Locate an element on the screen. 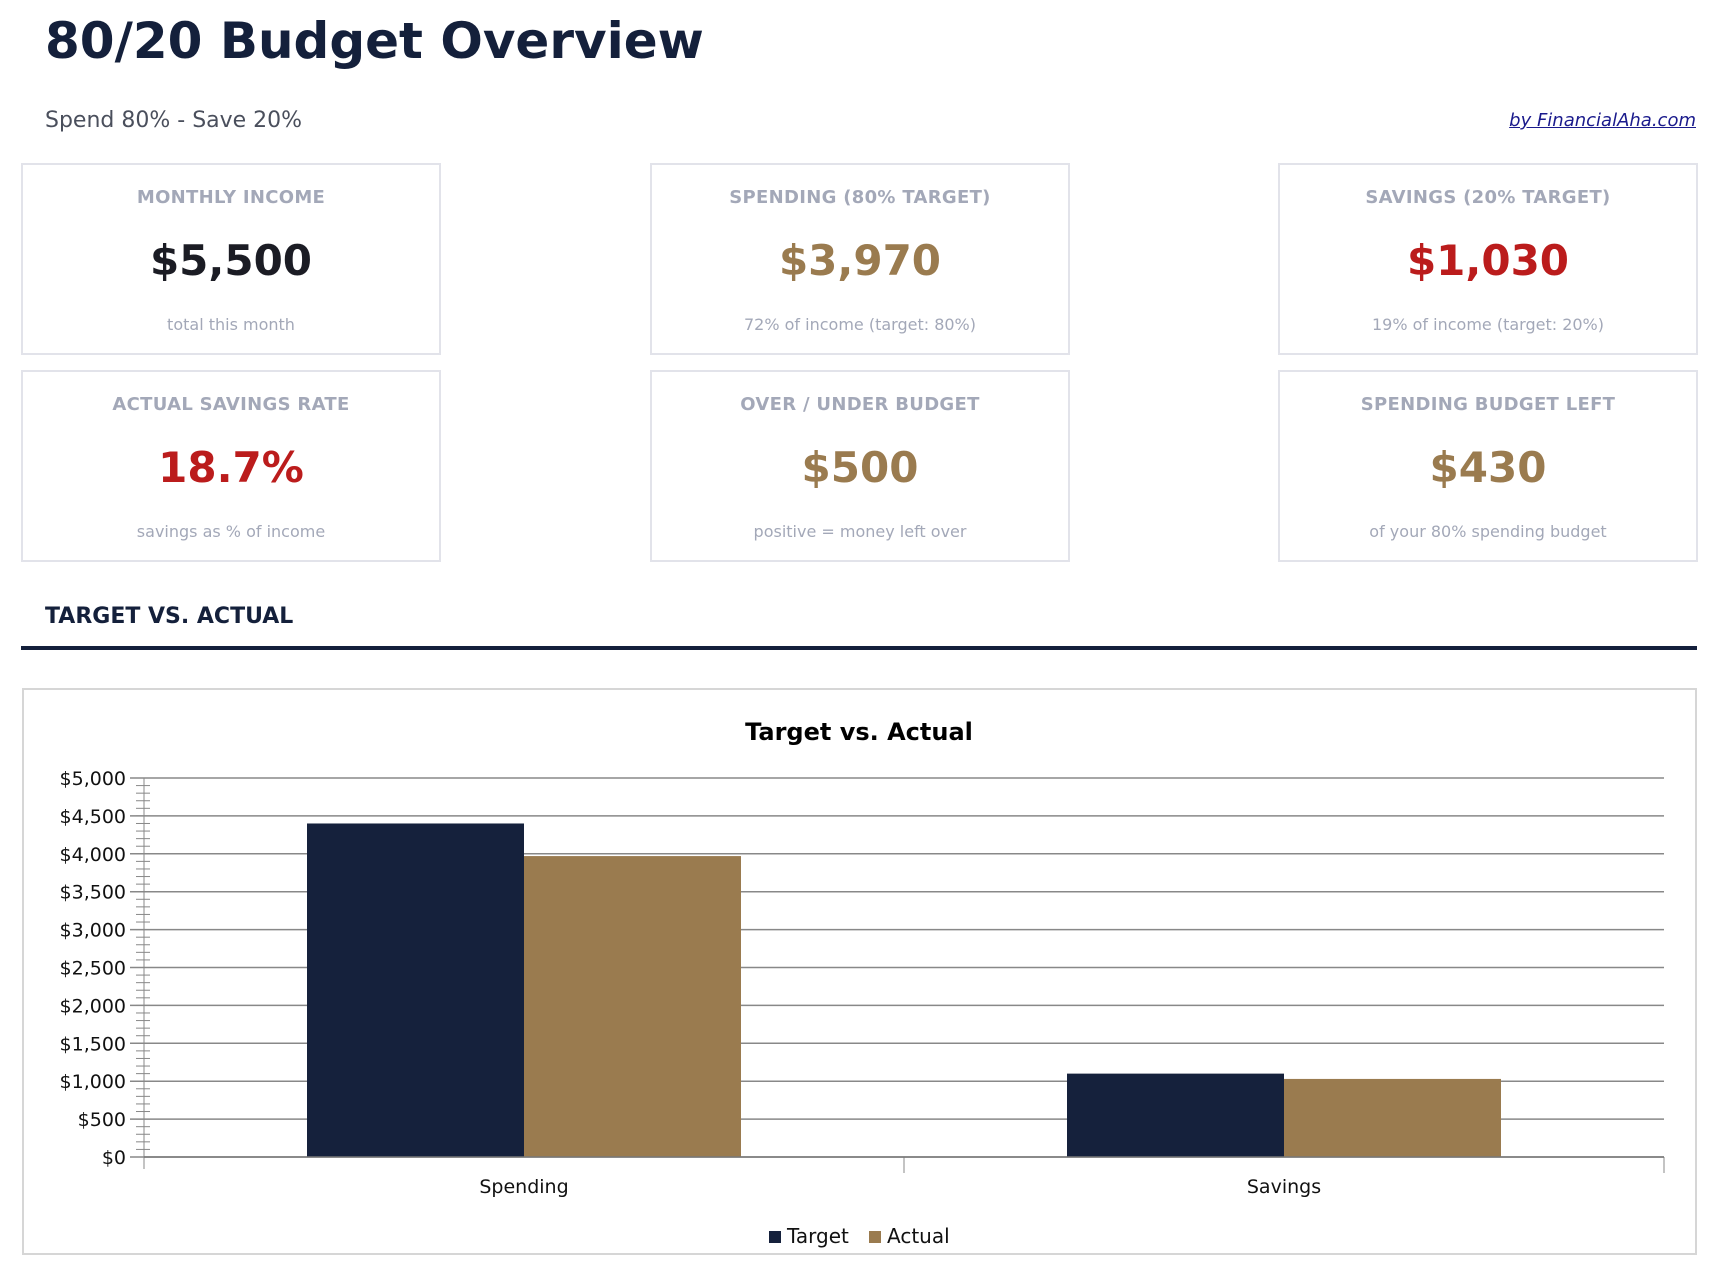  card-value: 18.7% is located at coordinates (231, 467).